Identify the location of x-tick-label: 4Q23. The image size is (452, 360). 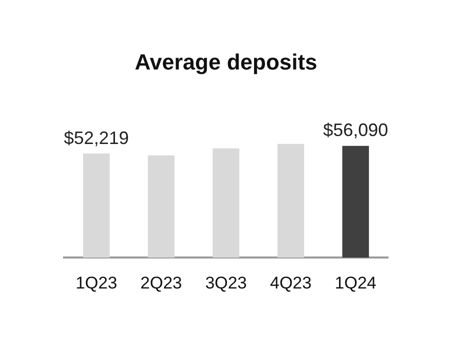
(291, 282).